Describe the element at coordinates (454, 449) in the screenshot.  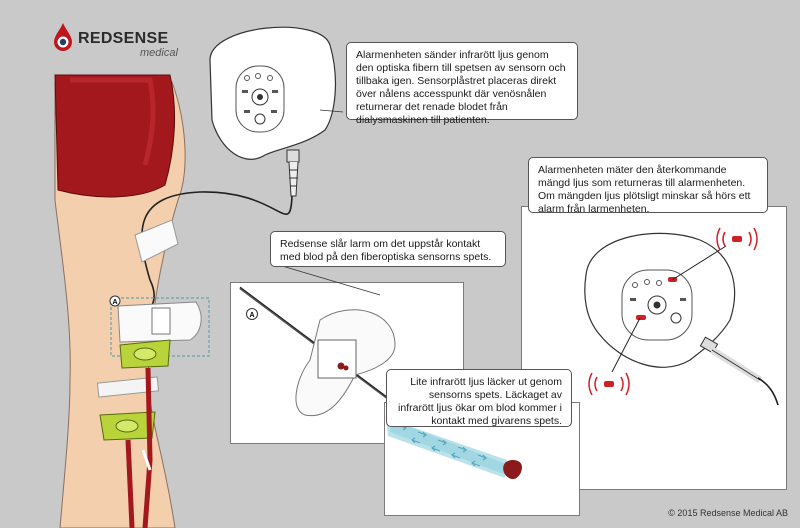
I see `light-beam` at that location.